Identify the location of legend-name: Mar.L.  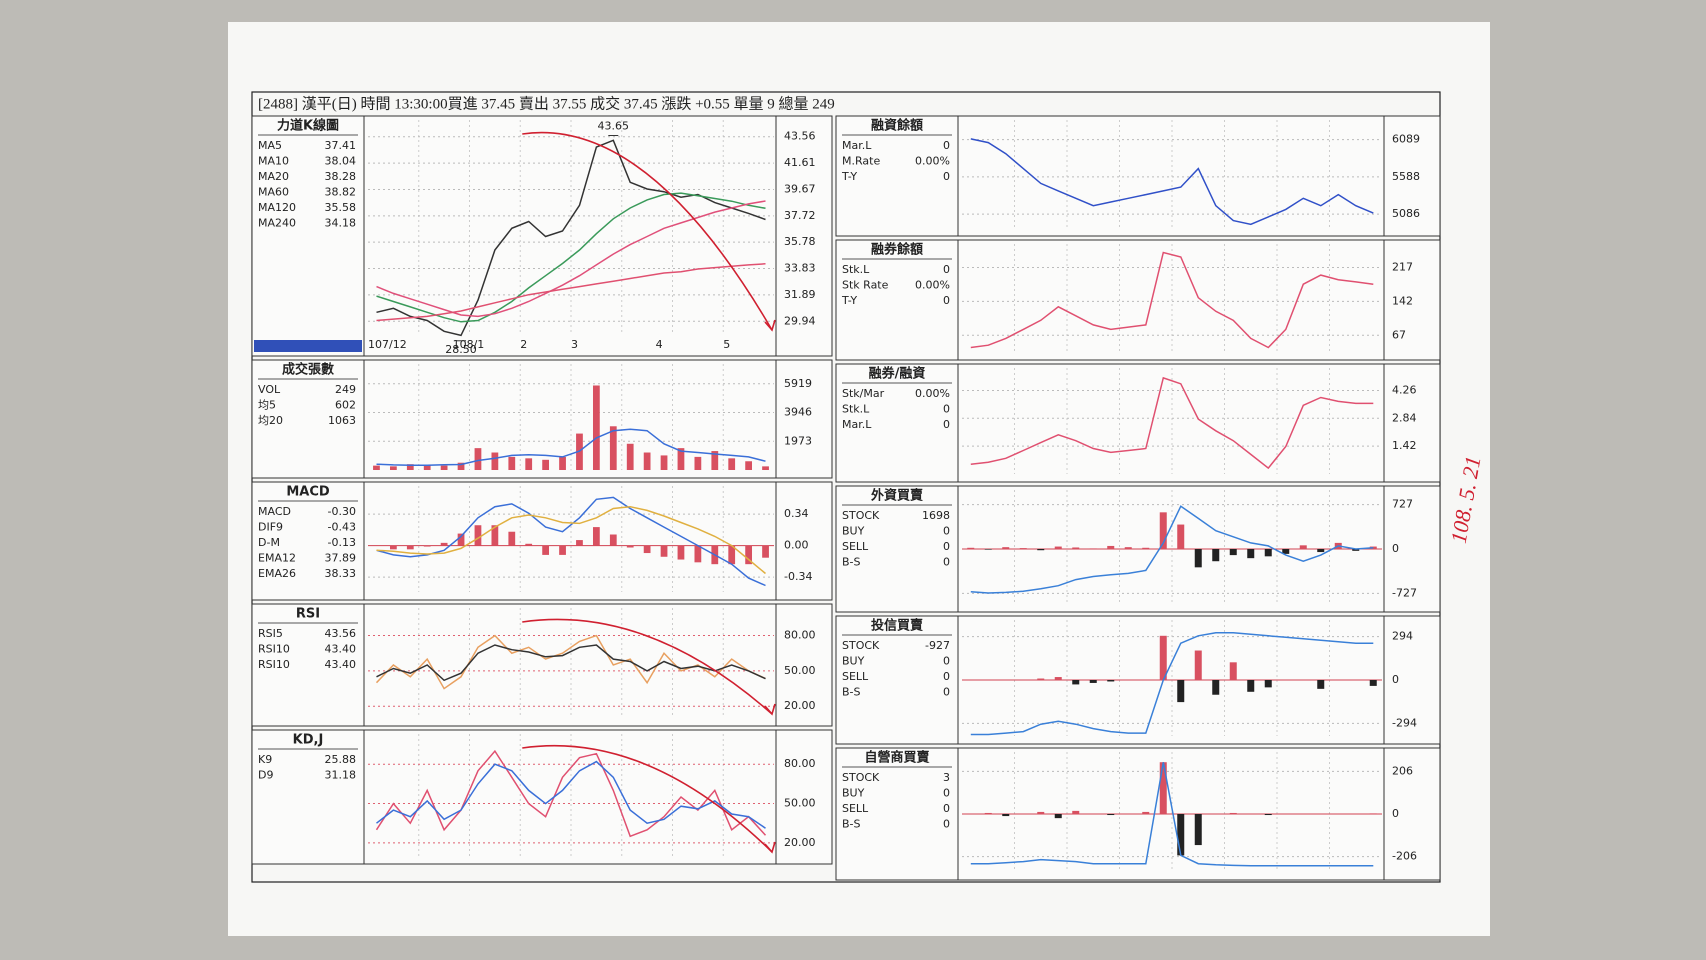
(857, 145).